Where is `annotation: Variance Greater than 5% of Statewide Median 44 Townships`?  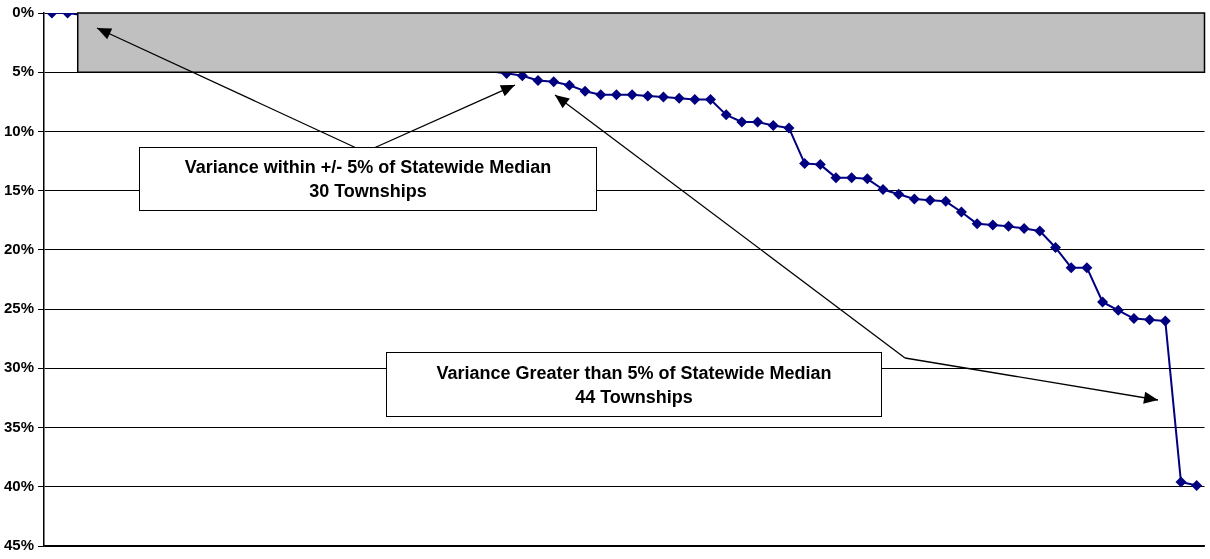 annotation: Variance Greater than 5% of Statewide Median 44 Townships is located at coordinates (634, 385).